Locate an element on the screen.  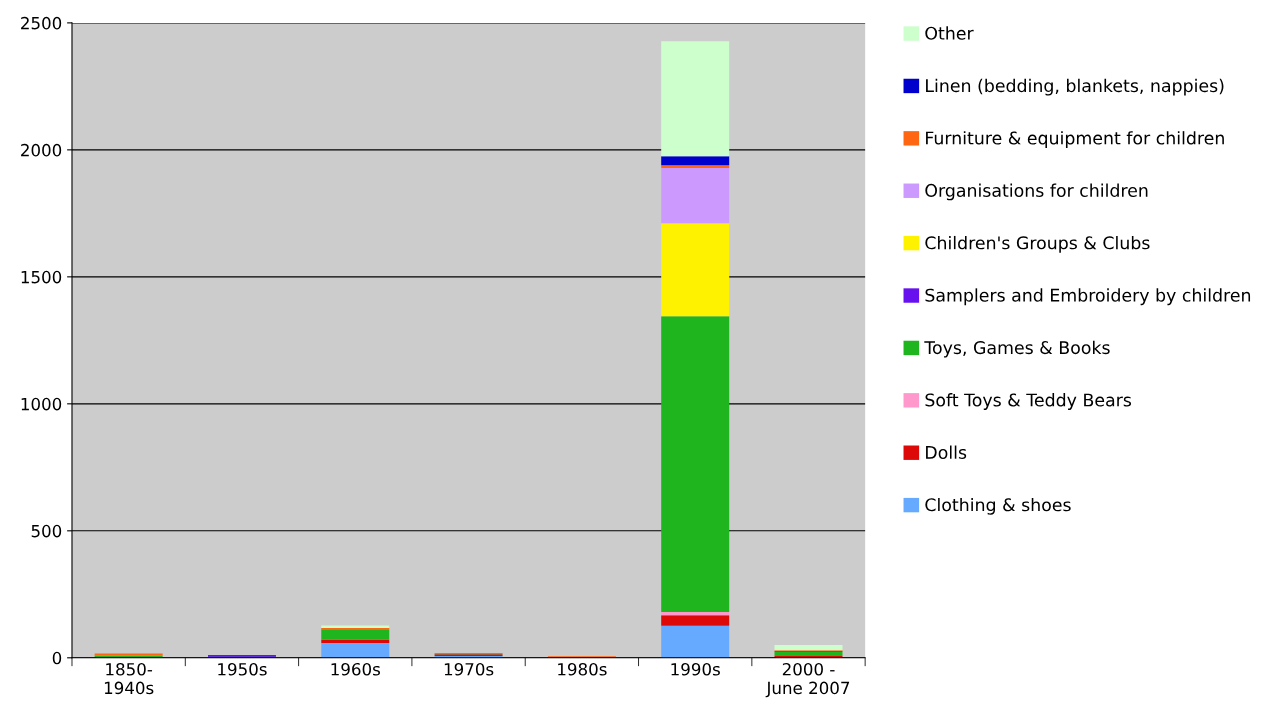
y-tick-label: 2000 is located at coordinates (41, 150).